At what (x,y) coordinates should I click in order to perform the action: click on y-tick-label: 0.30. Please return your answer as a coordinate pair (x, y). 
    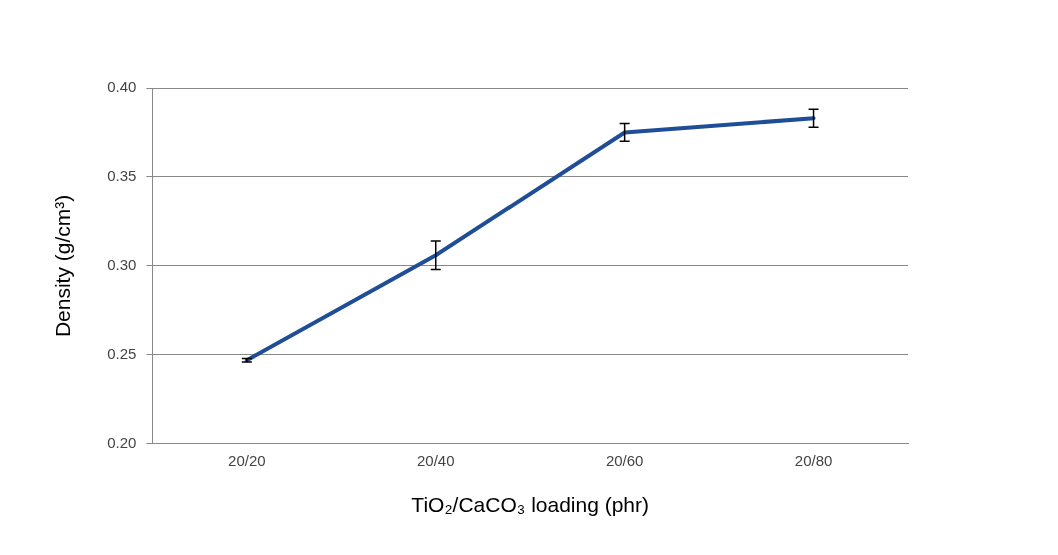
    Looking at the image, I should click on (122, 265).